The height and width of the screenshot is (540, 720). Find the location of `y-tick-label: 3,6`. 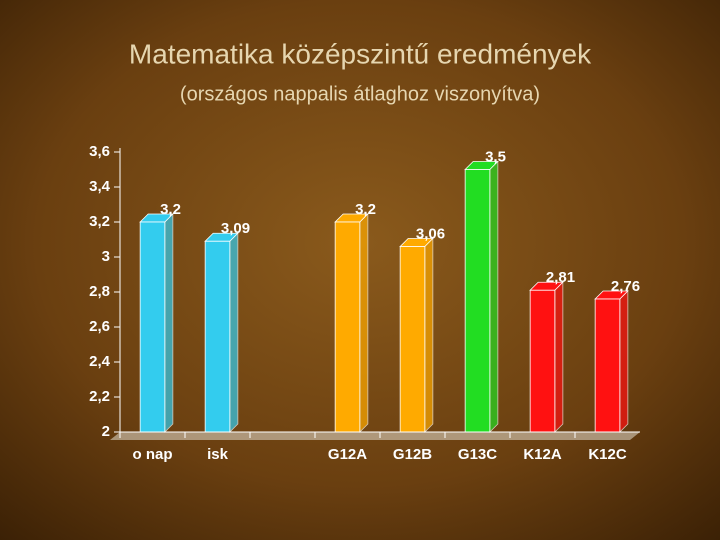

y-tick-label: 3,6 is located at coordinates (99, 151).